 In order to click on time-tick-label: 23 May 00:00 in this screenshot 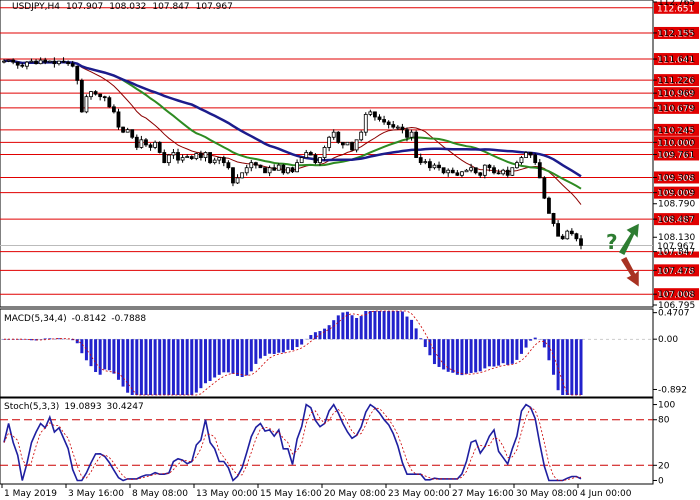, I will do `click(419, 494)`.